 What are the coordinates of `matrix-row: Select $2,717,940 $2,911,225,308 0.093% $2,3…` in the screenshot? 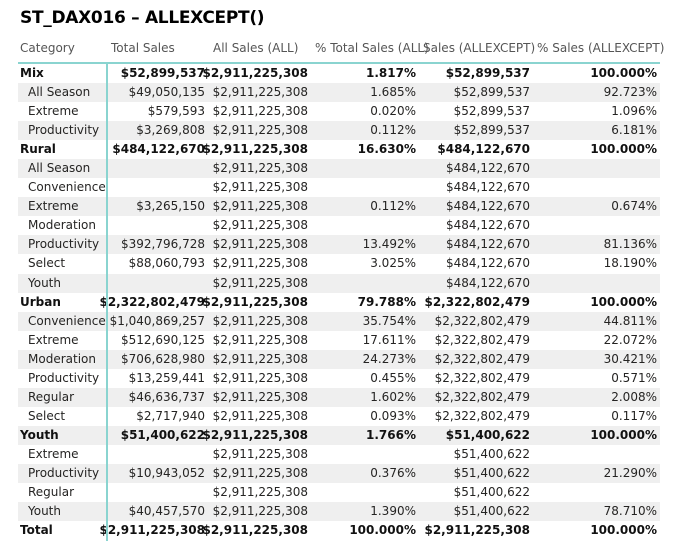 It's located at (339, 416).